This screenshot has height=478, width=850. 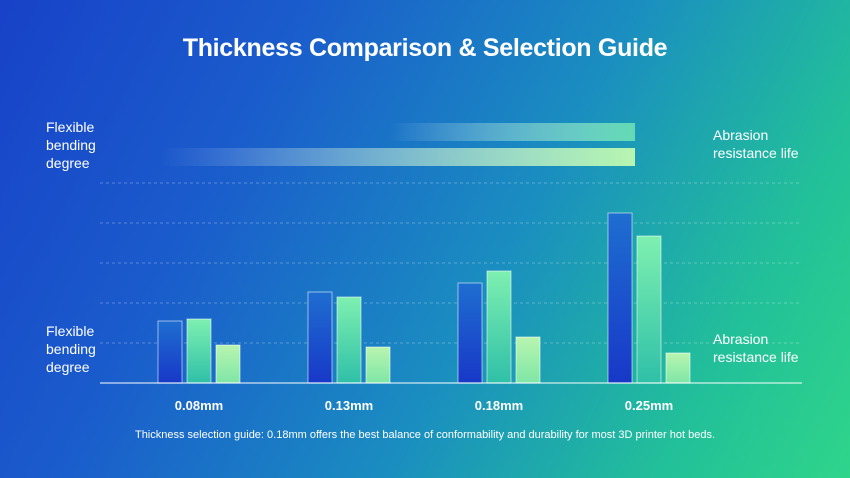 What do you see at coordinates (71, 145) in the screenshot?
I see `top-left-label: Flexible bending degree` at bounding box center [71, 145].